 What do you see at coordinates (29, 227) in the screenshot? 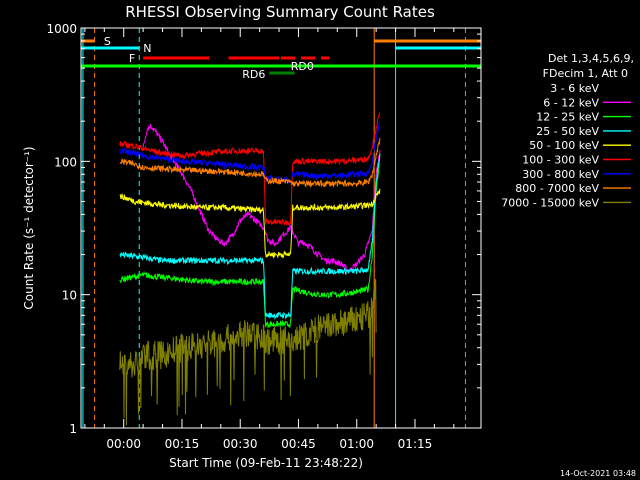
I see `y-axis-label: Count Rate (s⁻¹ detector⁻¹)` at bounding box center [29, 227].